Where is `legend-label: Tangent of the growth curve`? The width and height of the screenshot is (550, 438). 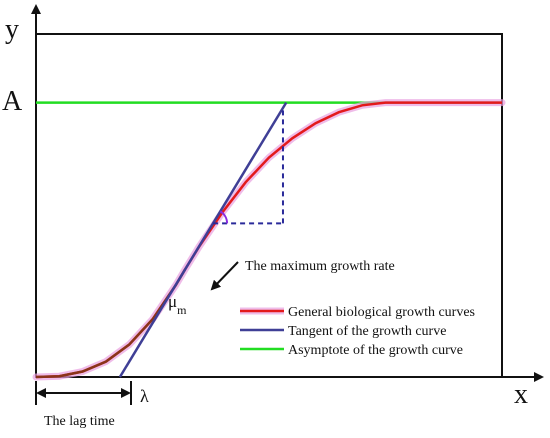
legend-label: Tangent of the growth curve is located at coordinates (367, 331).